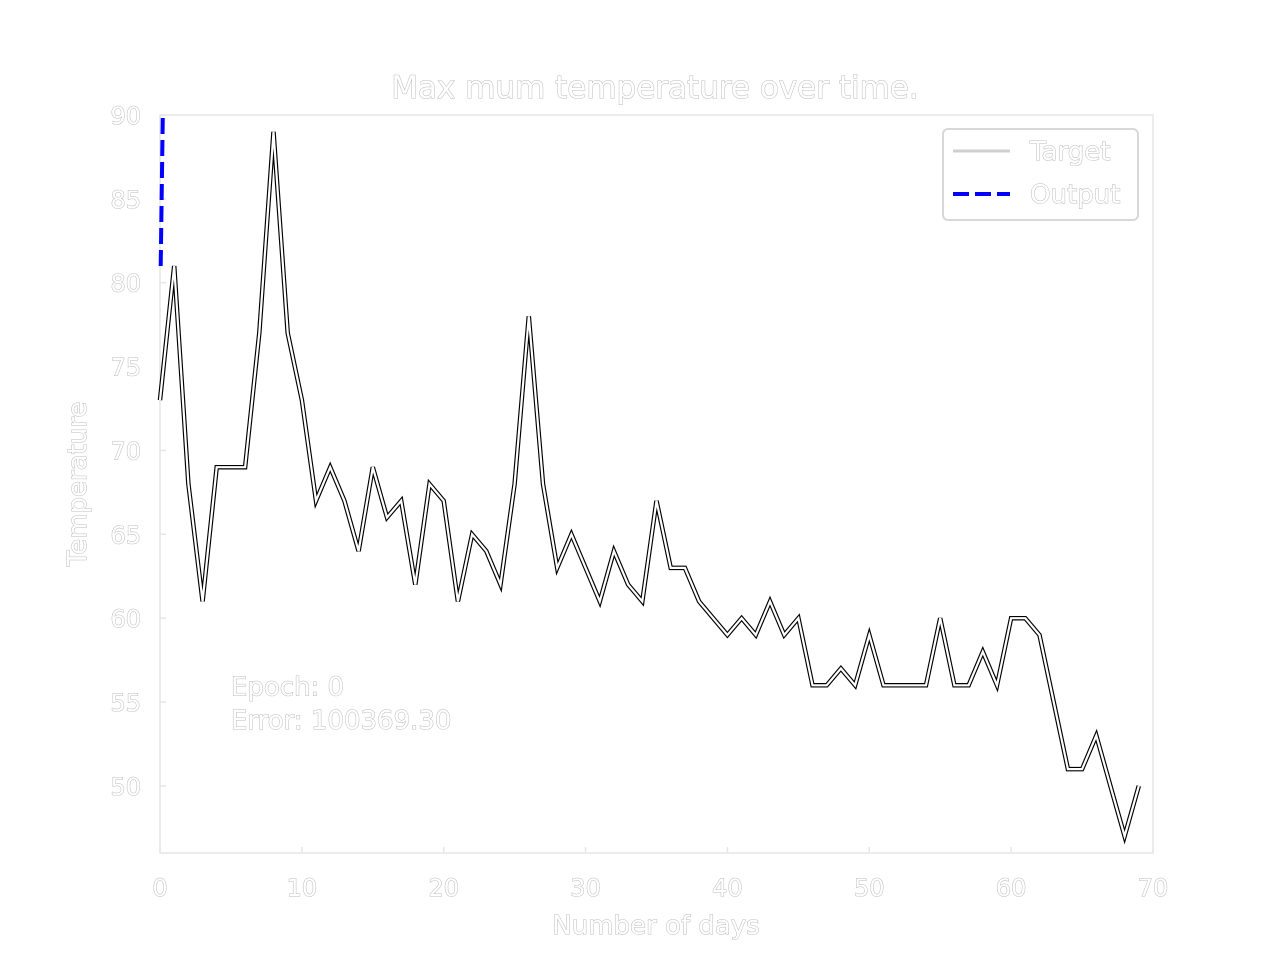 The height and width of the screenshot is (960, 1280). I want to click on y-tick-label: 50, so click(125, 787).